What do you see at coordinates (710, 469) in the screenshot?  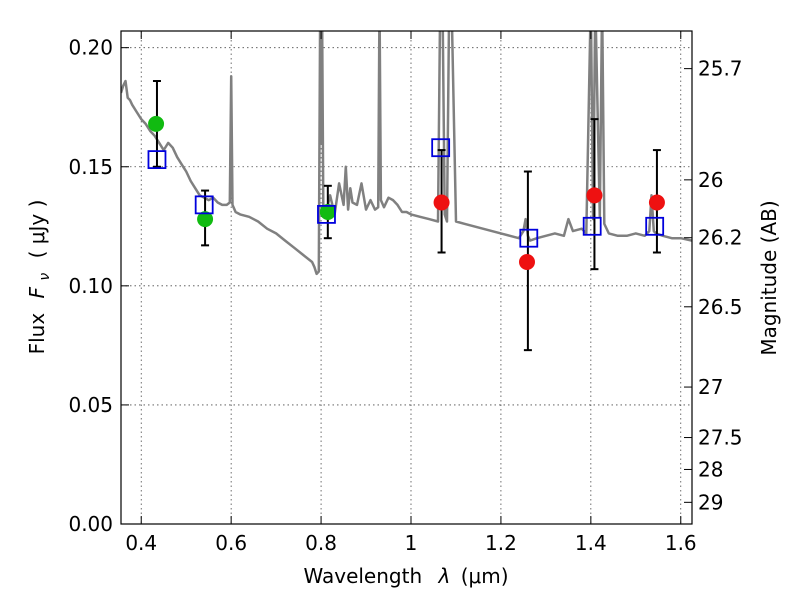 I see `y2-tick-label: 28` at bounding box center [710, 469].